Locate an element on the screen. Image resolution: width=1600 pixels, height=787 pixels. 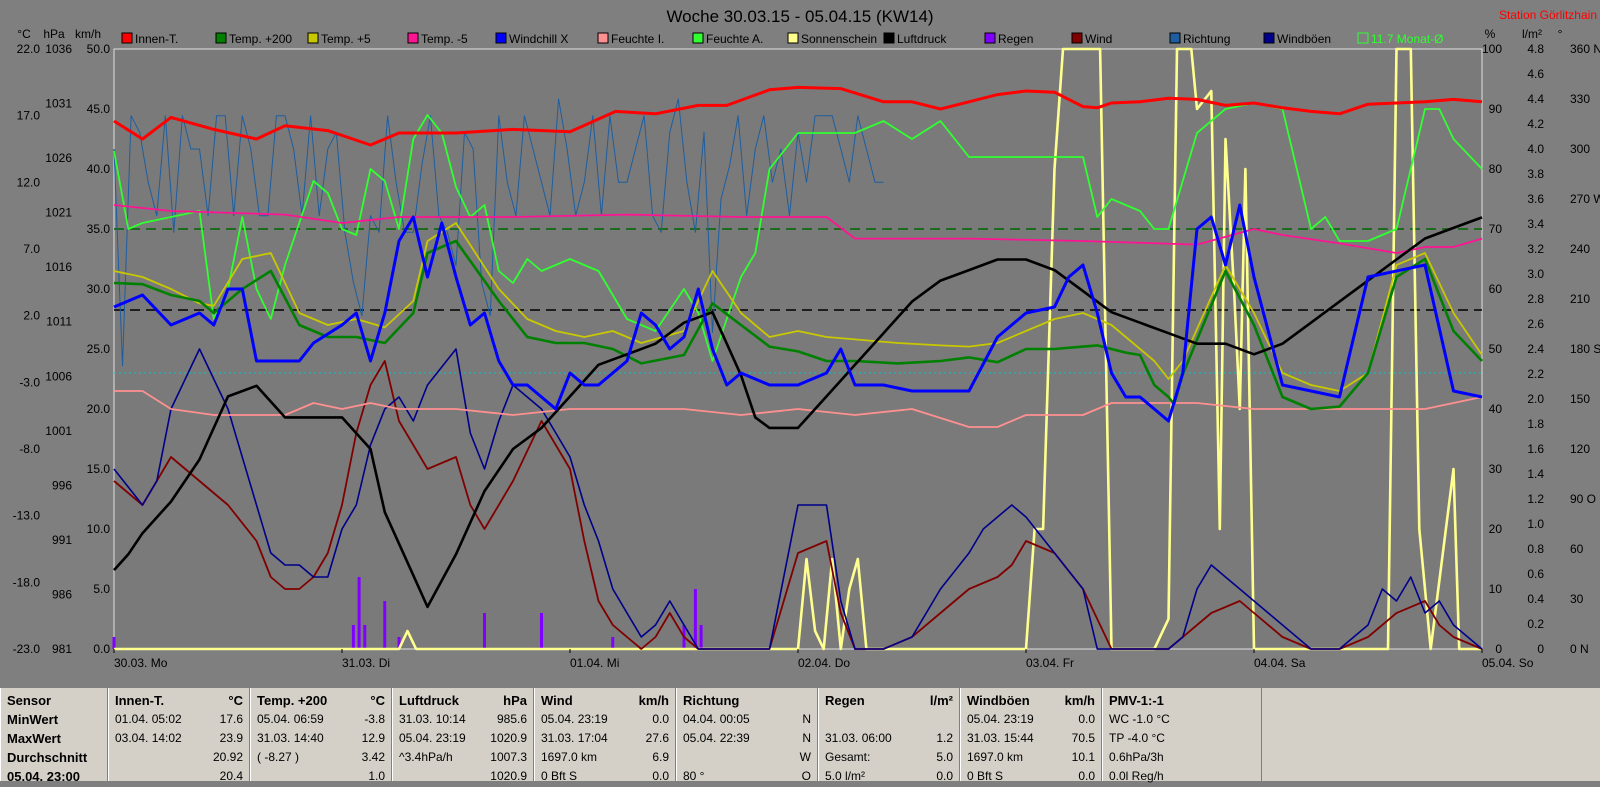
tick-label-pressure-hpa: 1026 is located at coordinates (58, 158).